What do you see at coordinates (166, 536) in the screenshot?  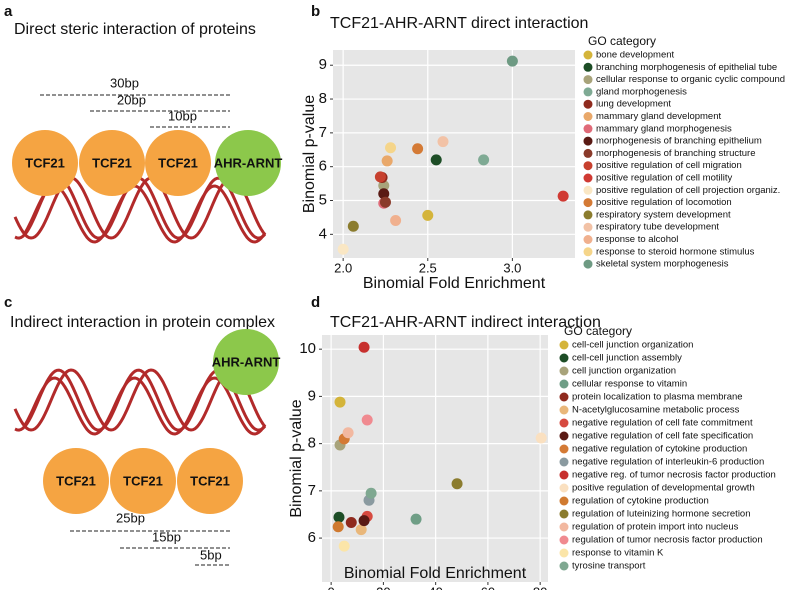 I see `distance-label: 15bp` at bounding box center [166, 536].